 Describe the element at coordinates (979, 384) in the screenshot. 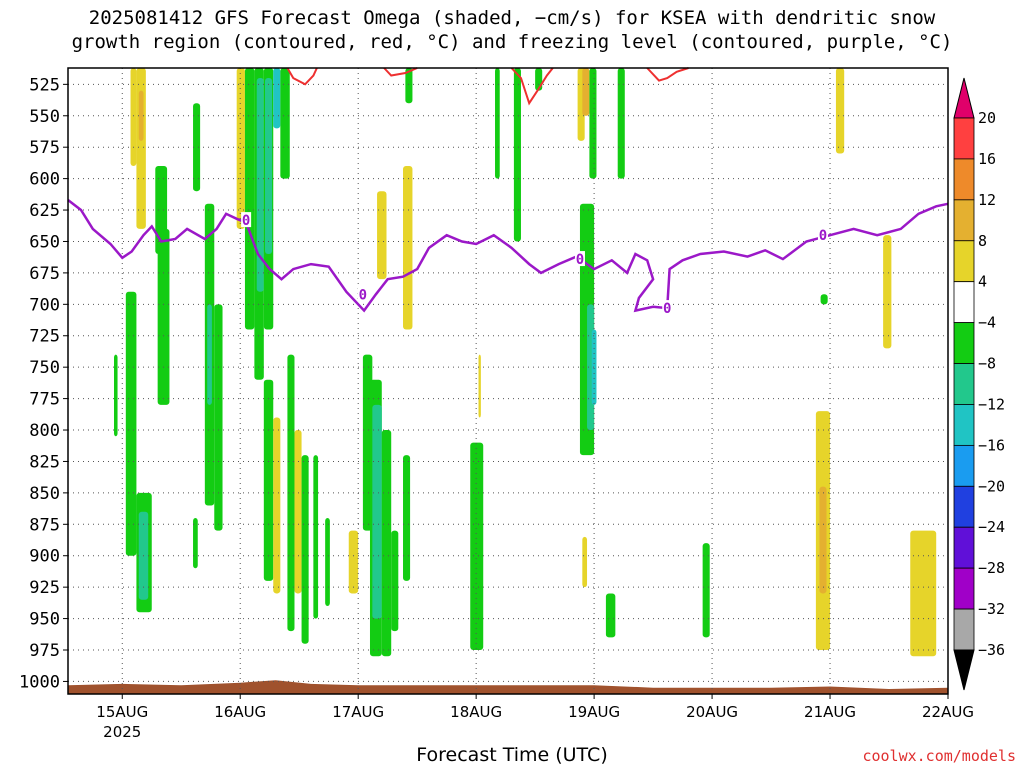

I see `colorbar: 20 16 12 8 4 −4 −8 −12 −16 −20 −24 −28 −32 −36` at that location.